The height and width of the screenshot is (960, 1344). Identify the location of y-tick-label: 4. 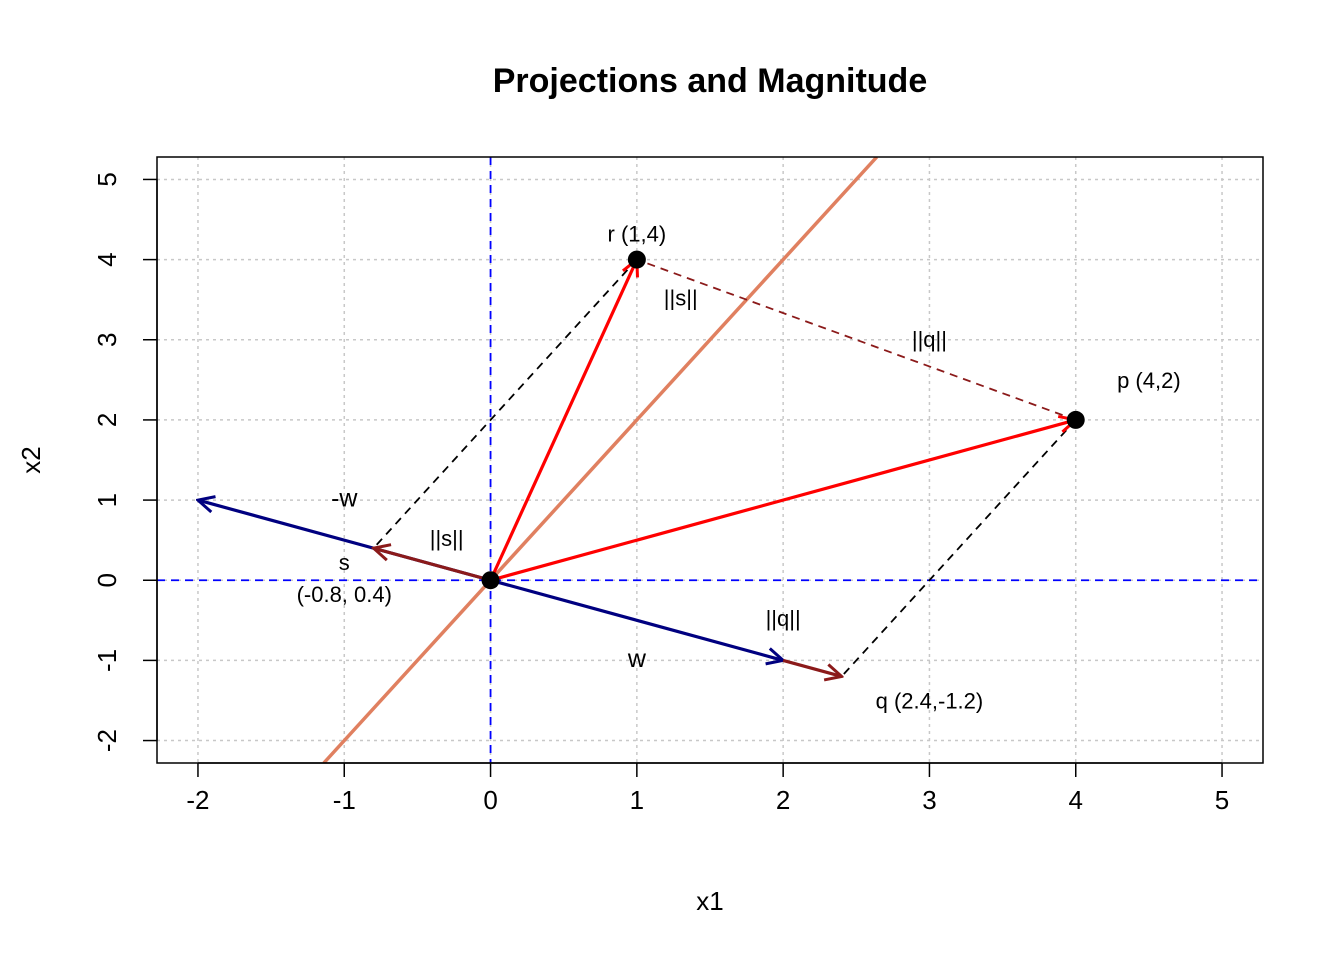
(107, 259).